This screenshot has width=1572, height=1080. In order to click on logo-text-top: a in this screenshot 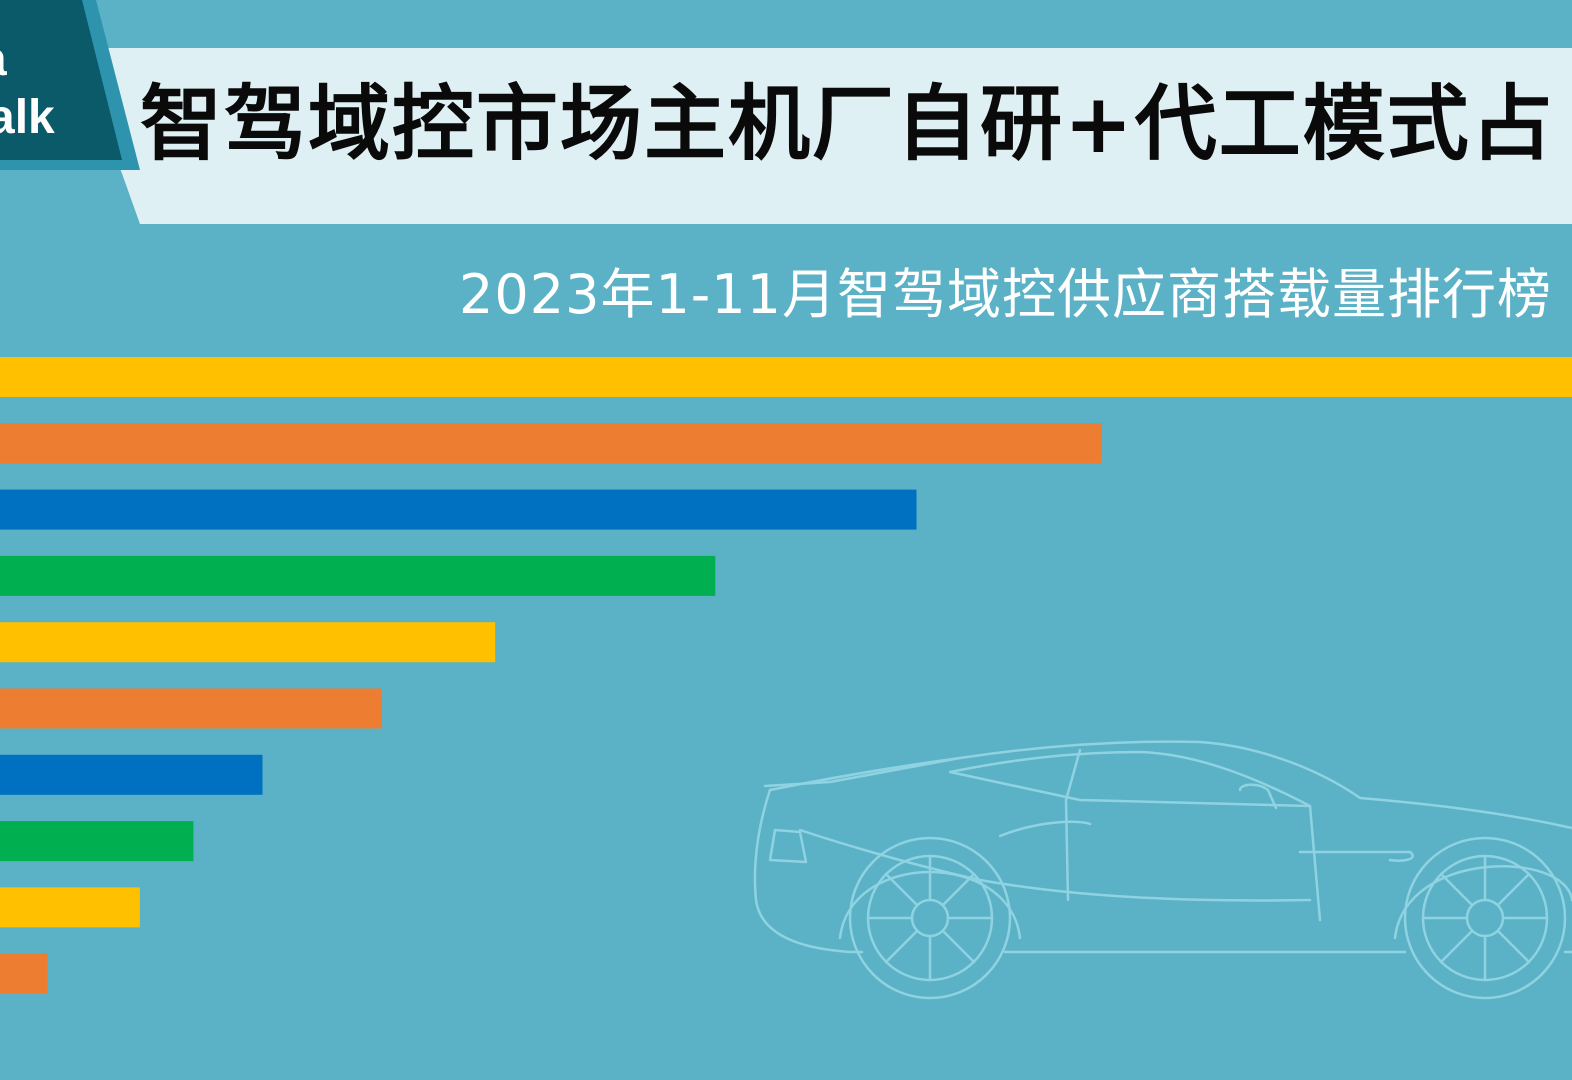, I will do `click(3, 60)`.